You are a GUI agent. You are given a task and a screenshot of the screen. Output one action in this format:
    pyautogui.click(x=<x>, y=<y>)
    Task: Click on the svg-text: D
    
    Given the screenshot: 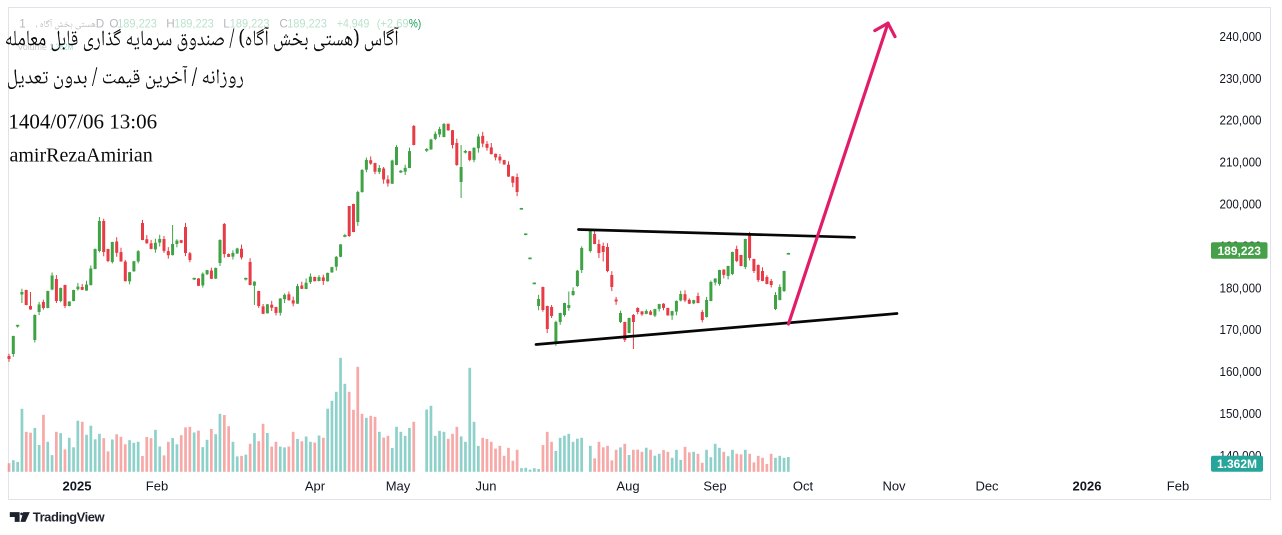 What is the action you would take?
    pyautogui.click(x=100, y=23)
    